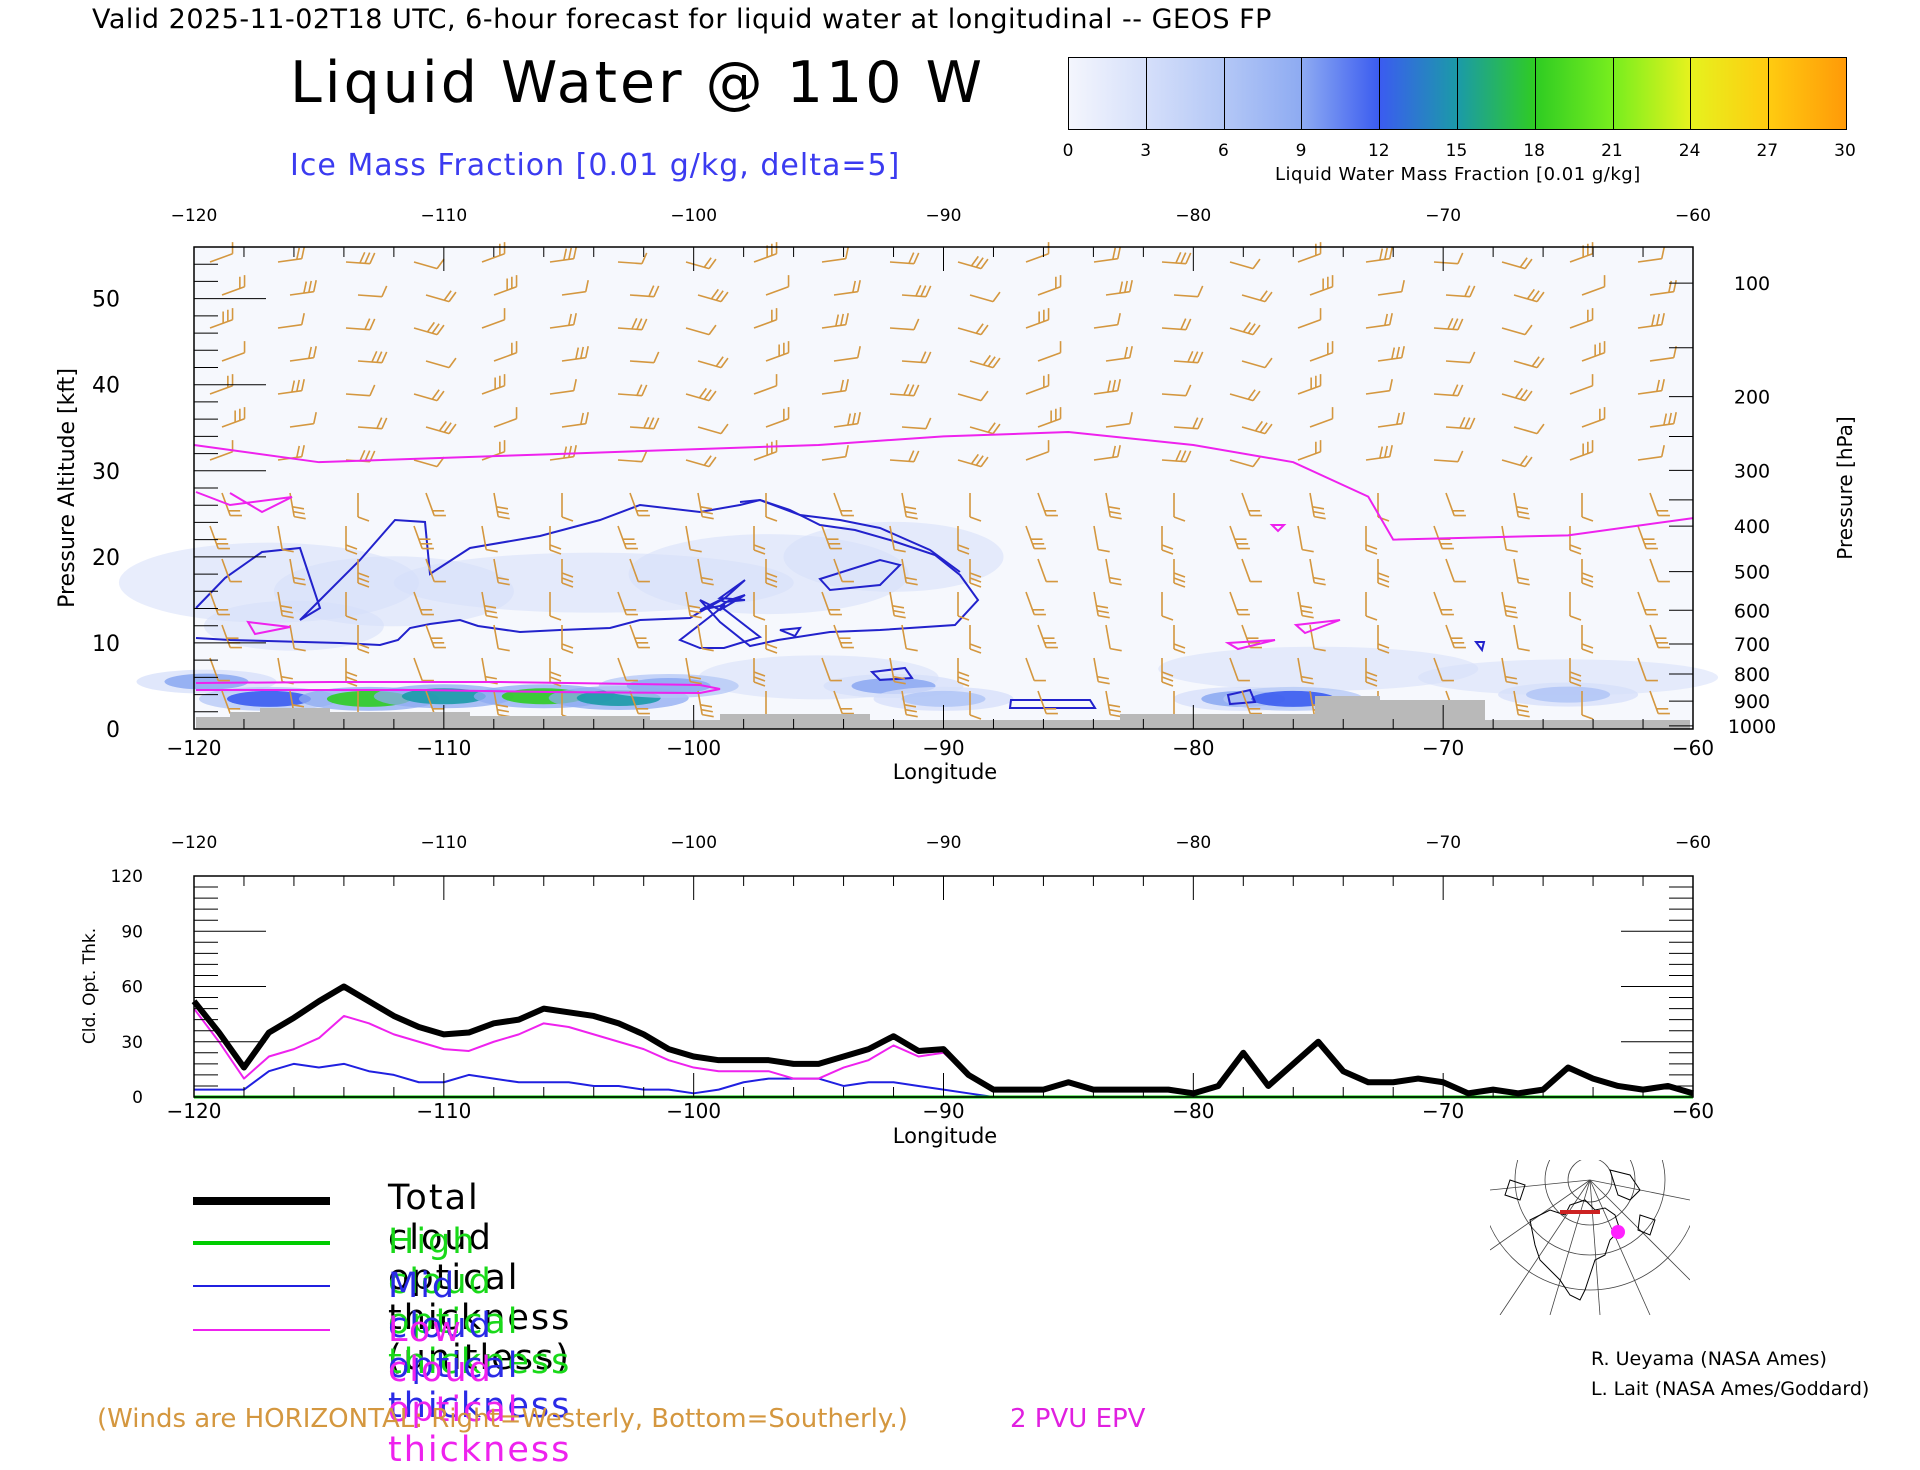  What do you see at coordinates (1146, 151) in the screenshot?
I see `colorbar-tick-label: 3` at bounding box center [1146, 151].